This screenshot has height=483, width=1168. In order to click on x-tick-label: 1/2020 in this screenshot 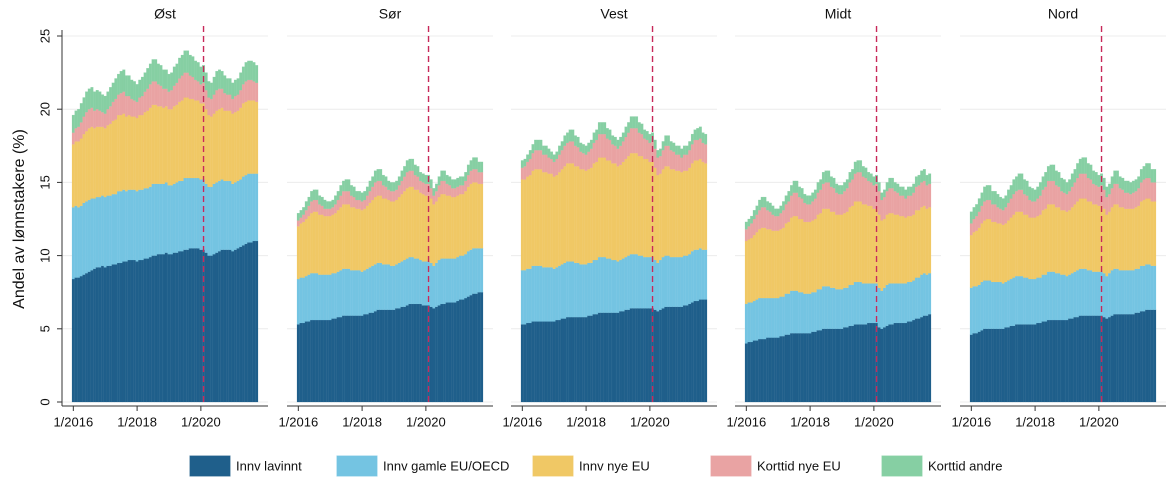, I will do `click(650, 421)`.